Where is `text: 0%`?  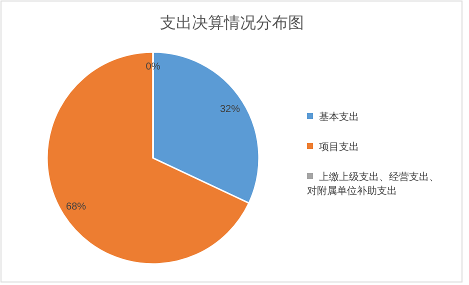 text: 0% is located at coordinates (153, 66).